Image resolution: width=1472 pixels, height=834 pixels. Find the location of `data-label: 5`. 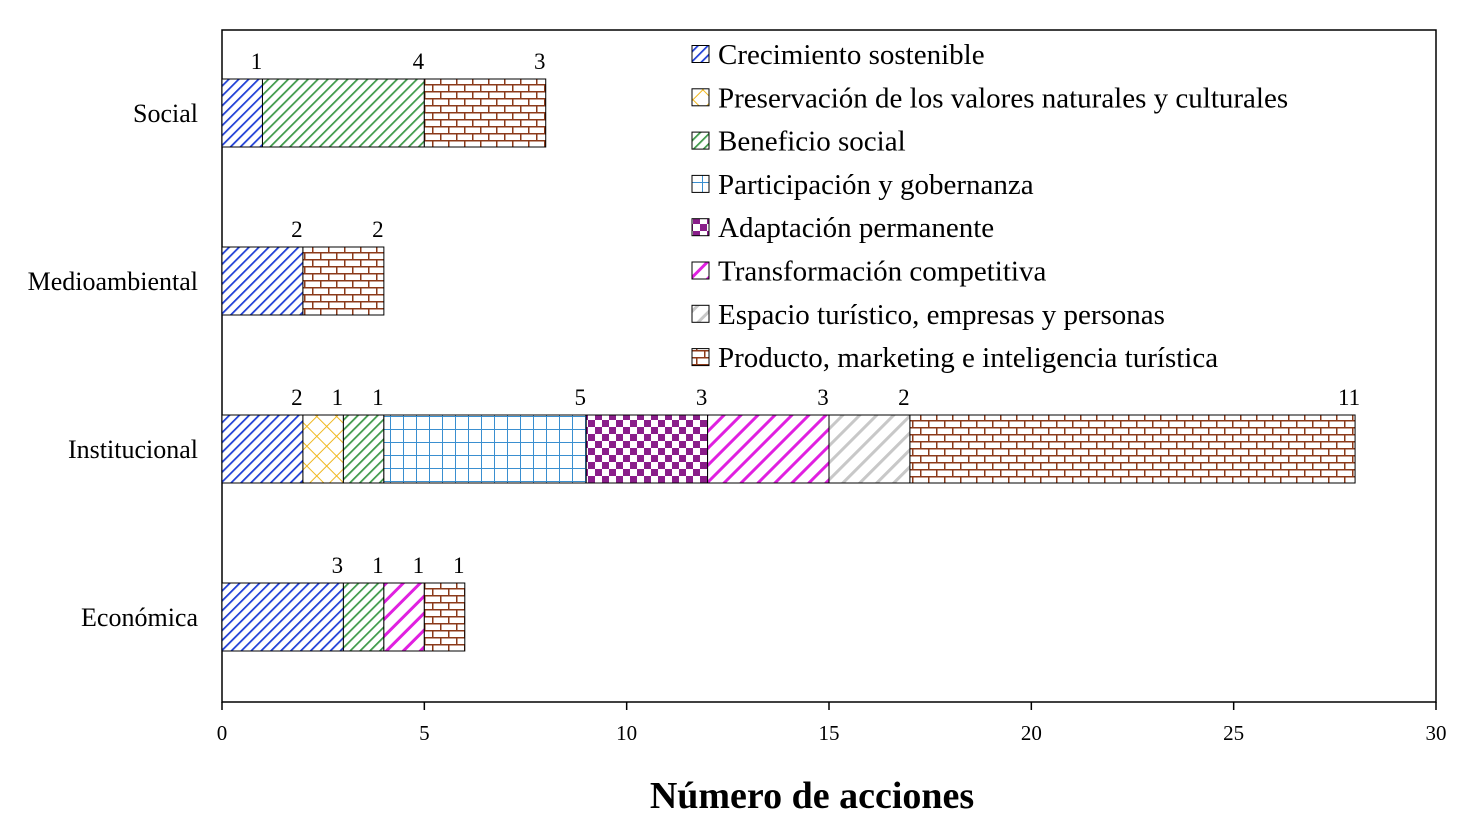

data-label: 5 is located at coordinates (580, 397).